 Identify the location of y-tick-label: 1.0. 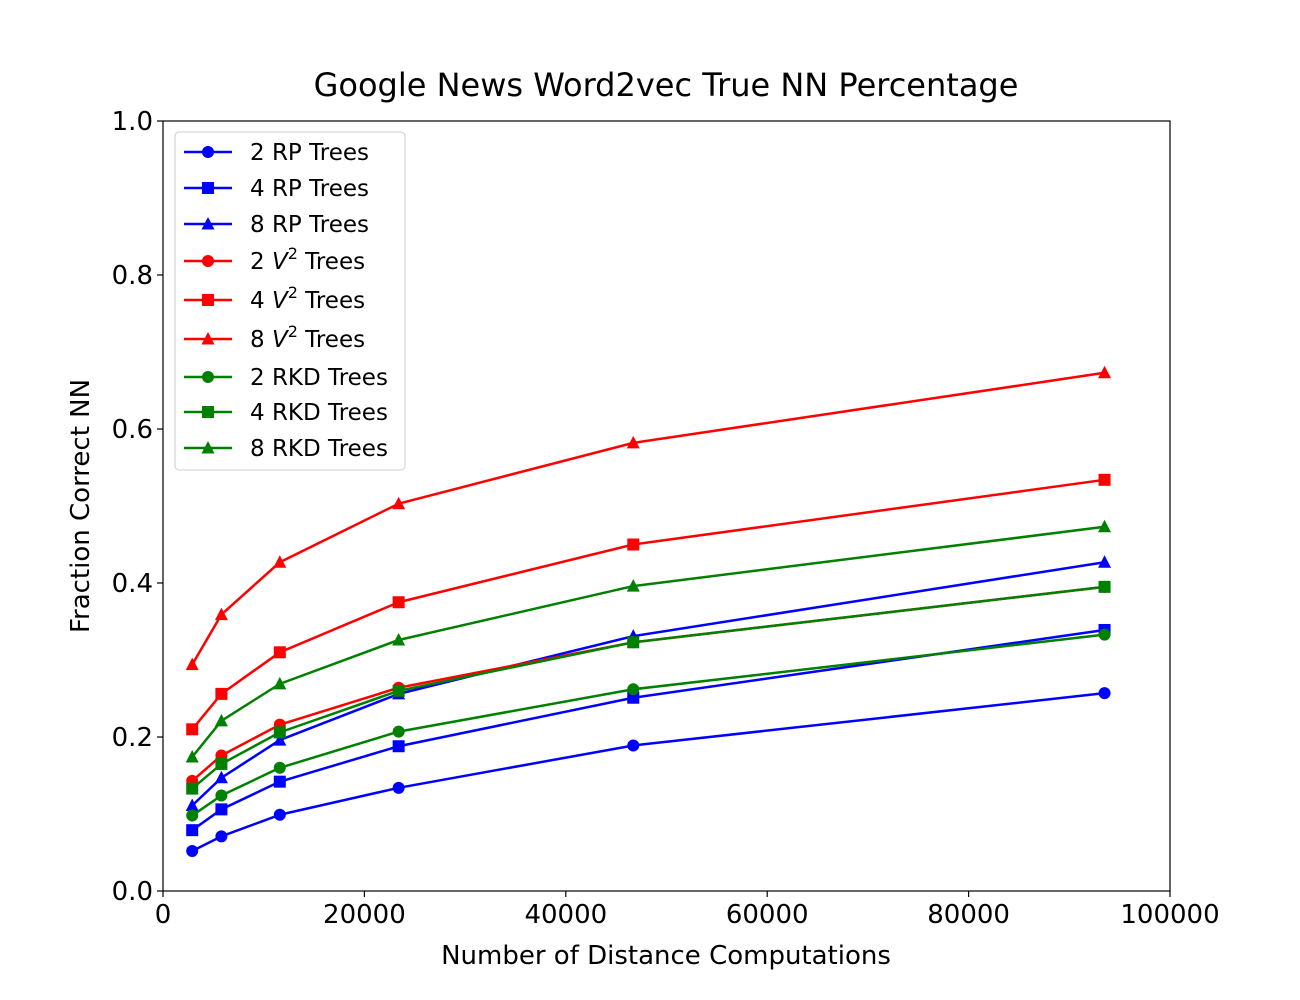
(132, 122).